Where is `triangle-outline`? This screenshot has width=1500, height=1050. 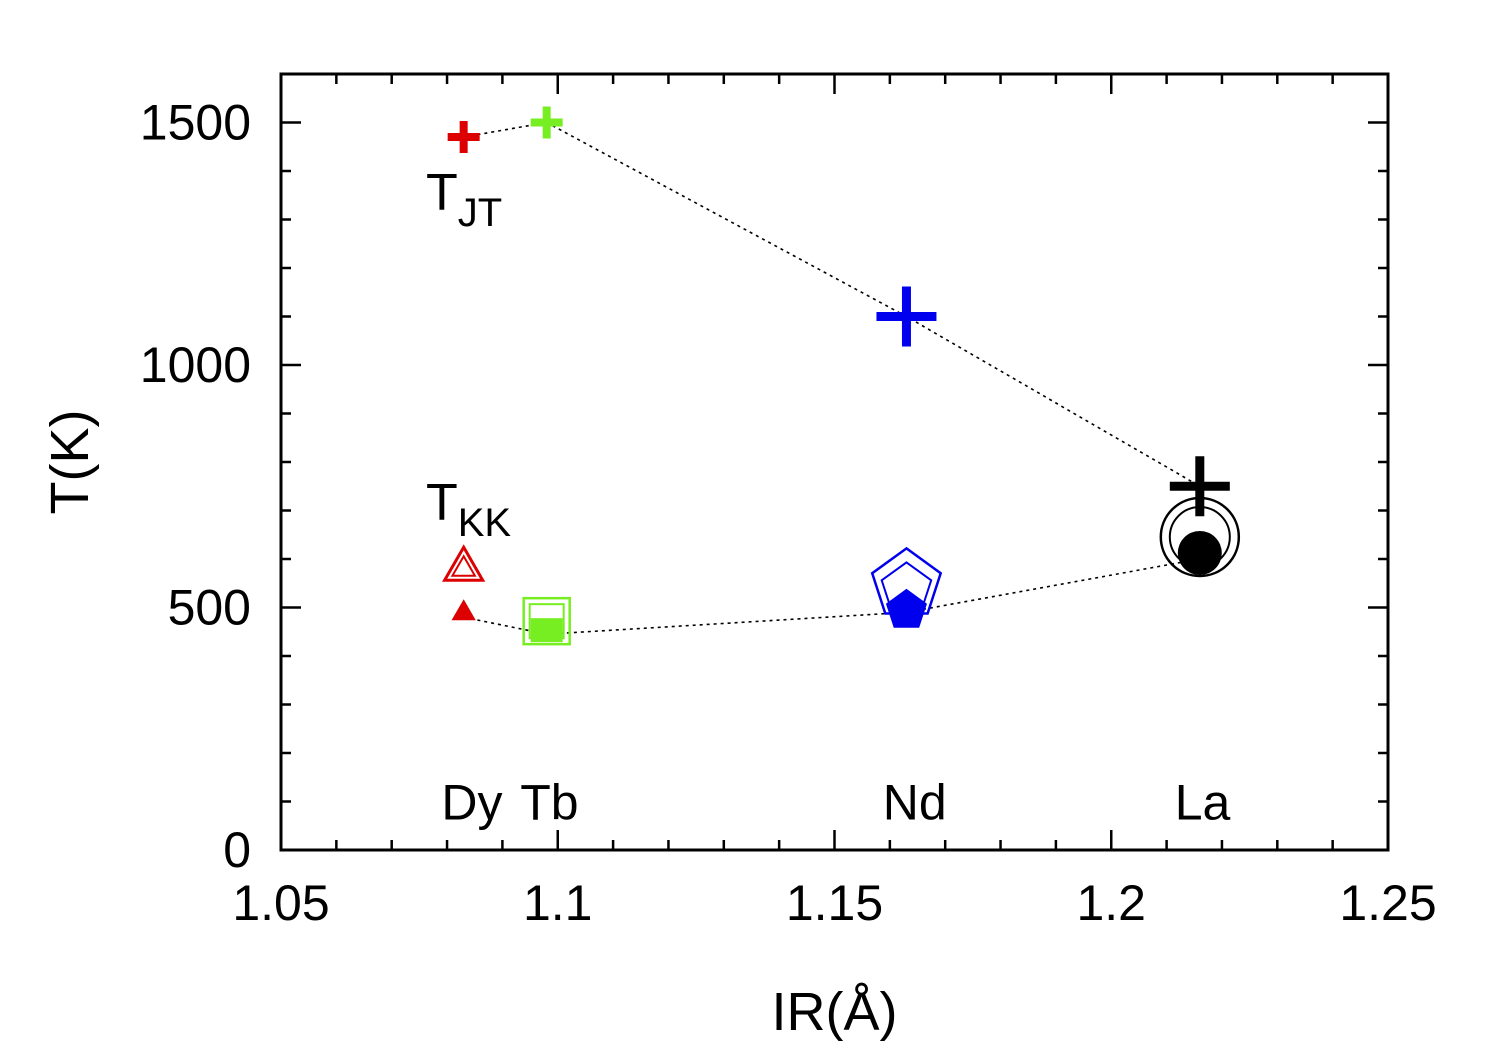
triangle-outline is located at coordinates (463, 563).